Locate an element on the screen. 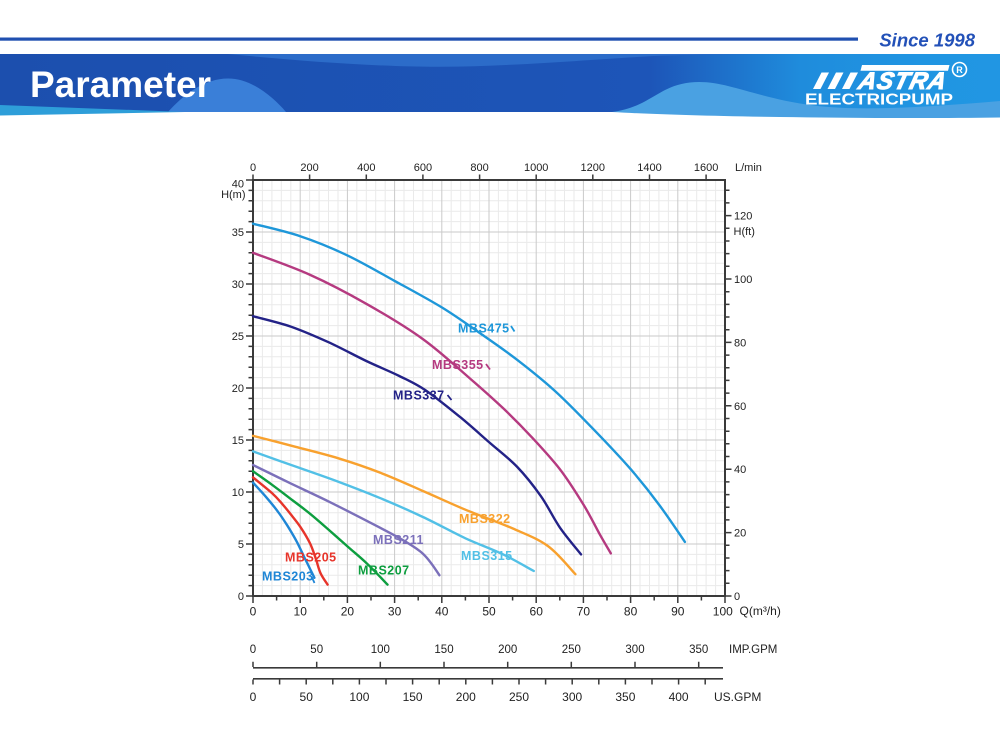 Image resolution: width=1000 pixels, height=734 pixels. svg-text: MBS211 is located at coordinates (398, 540).